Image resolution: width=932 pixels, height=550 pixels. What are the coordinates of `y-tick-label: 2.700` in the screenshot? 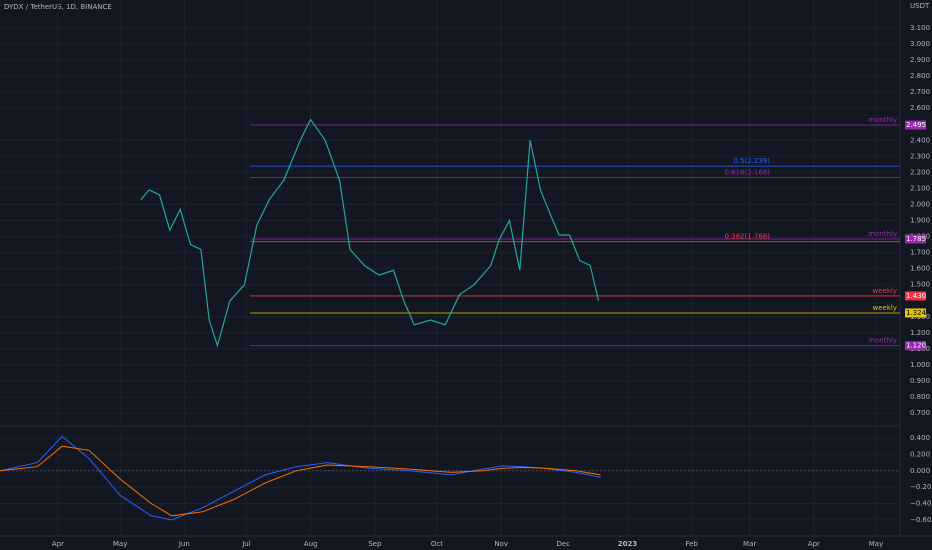 It's located at (920, 92).